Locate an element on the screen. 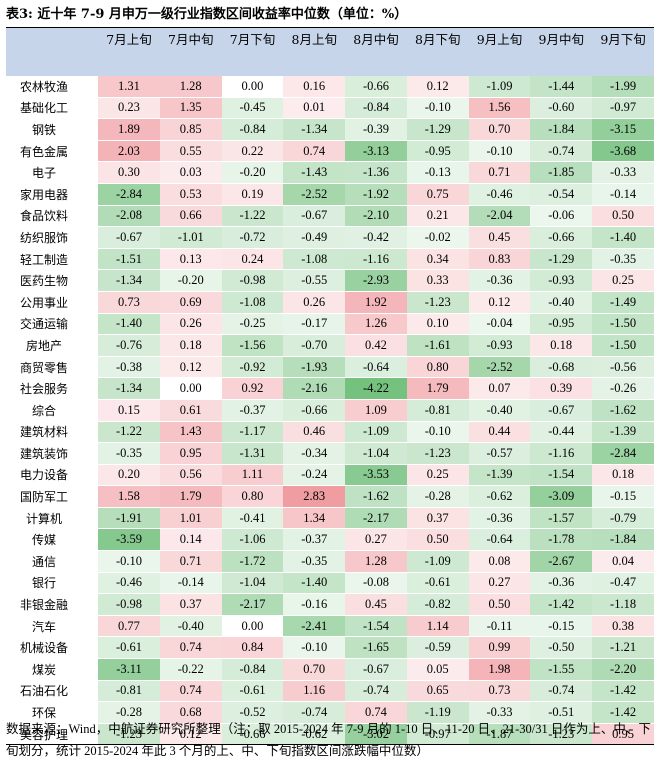 The image size is (660, 766). return-cell: -3.15 is located at coordinates (623, 129).